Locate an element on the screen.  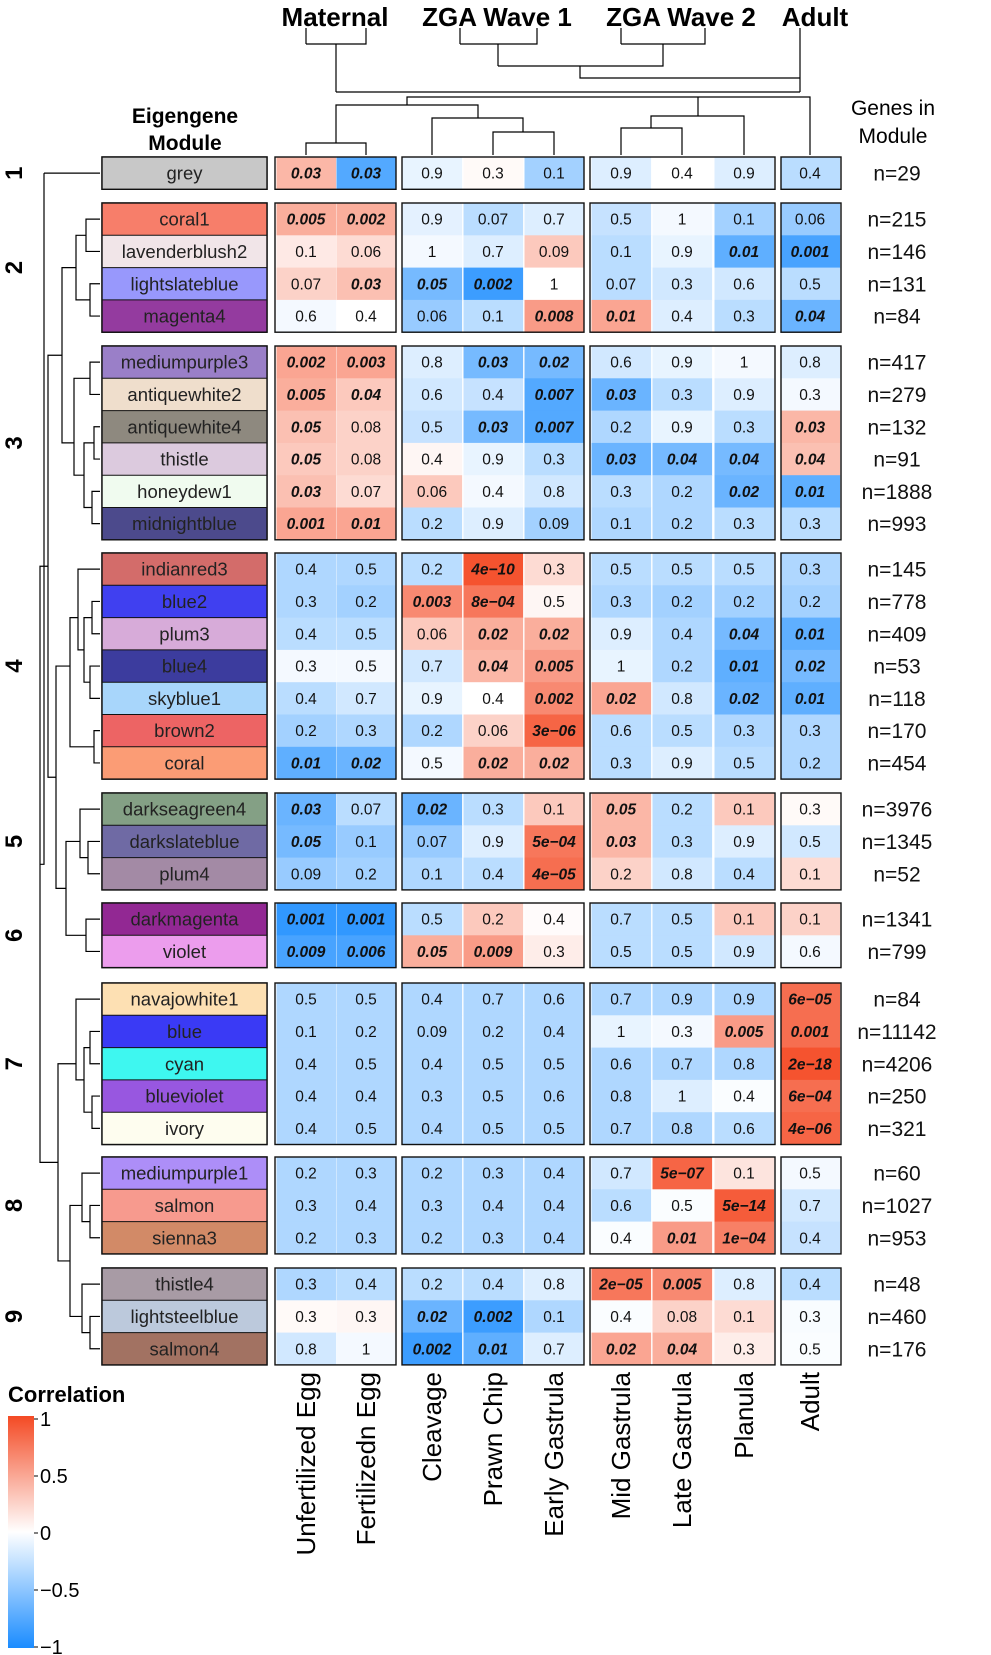
module-name: lightsteelblue is located at coordinates (185, 1316).